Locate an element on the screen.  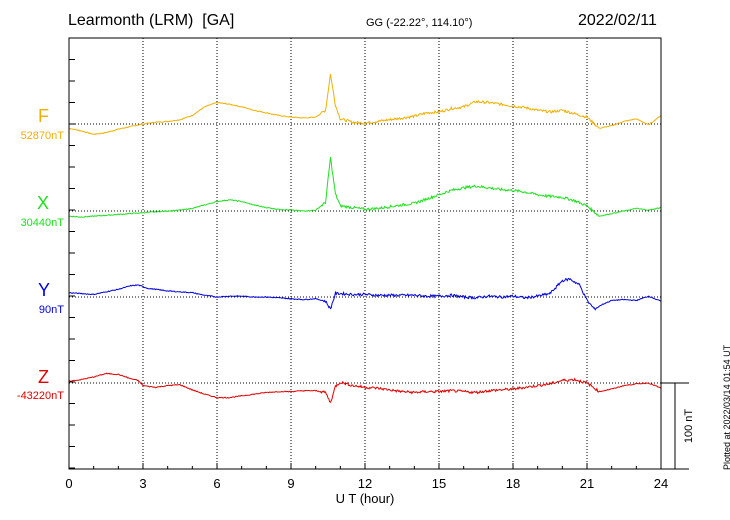
station-coordinates: GG (-22.22°, 114.10°) is located at coordinates (419, 23).